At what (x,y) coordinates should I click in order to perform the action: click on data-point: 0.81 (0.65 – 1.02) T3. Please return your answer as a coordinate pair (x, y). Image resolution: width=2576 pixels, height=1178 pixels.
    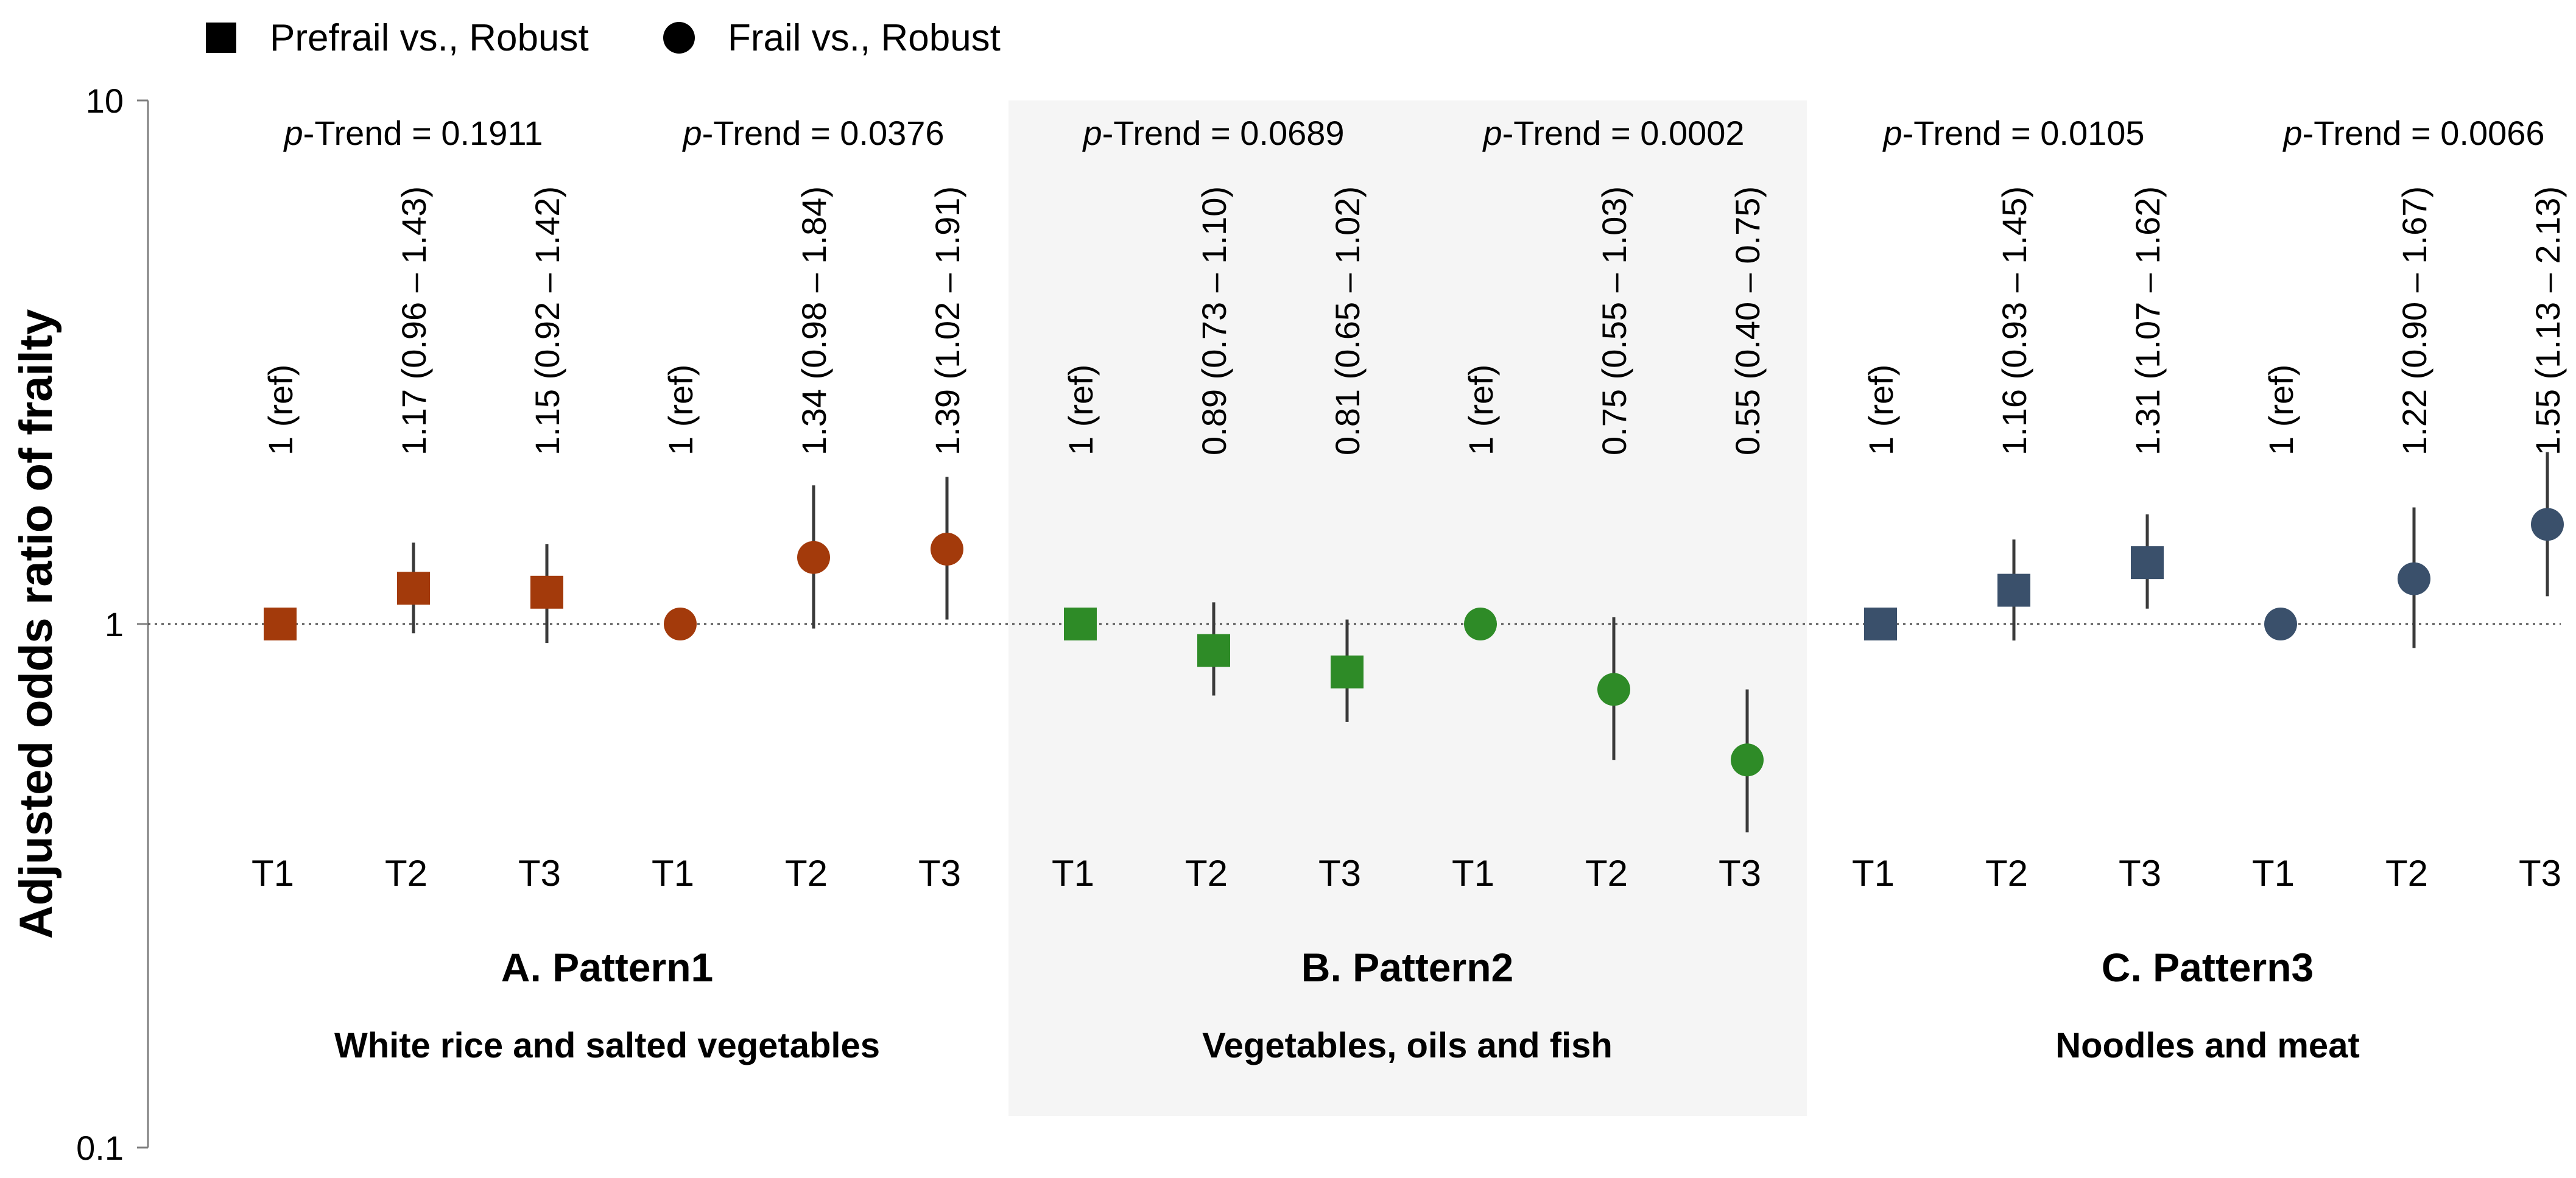
    Looking at the image, I should click on (1342, 540).